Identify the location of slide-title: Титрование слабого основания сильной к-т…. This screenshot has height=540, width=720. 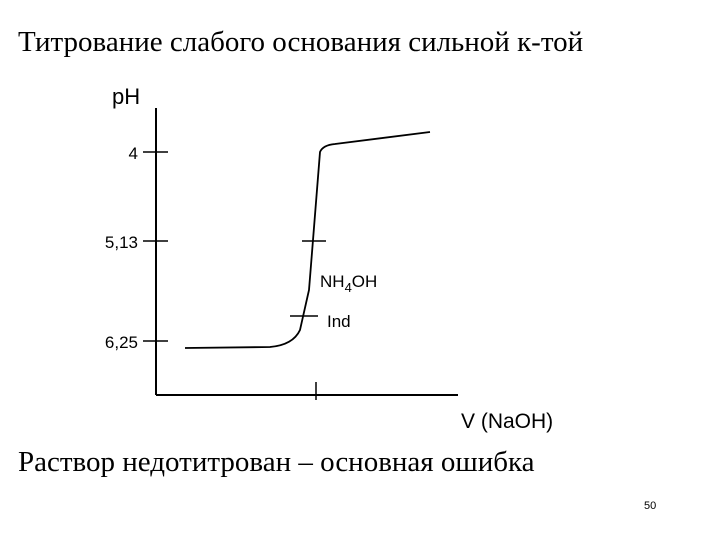
(301, 42).